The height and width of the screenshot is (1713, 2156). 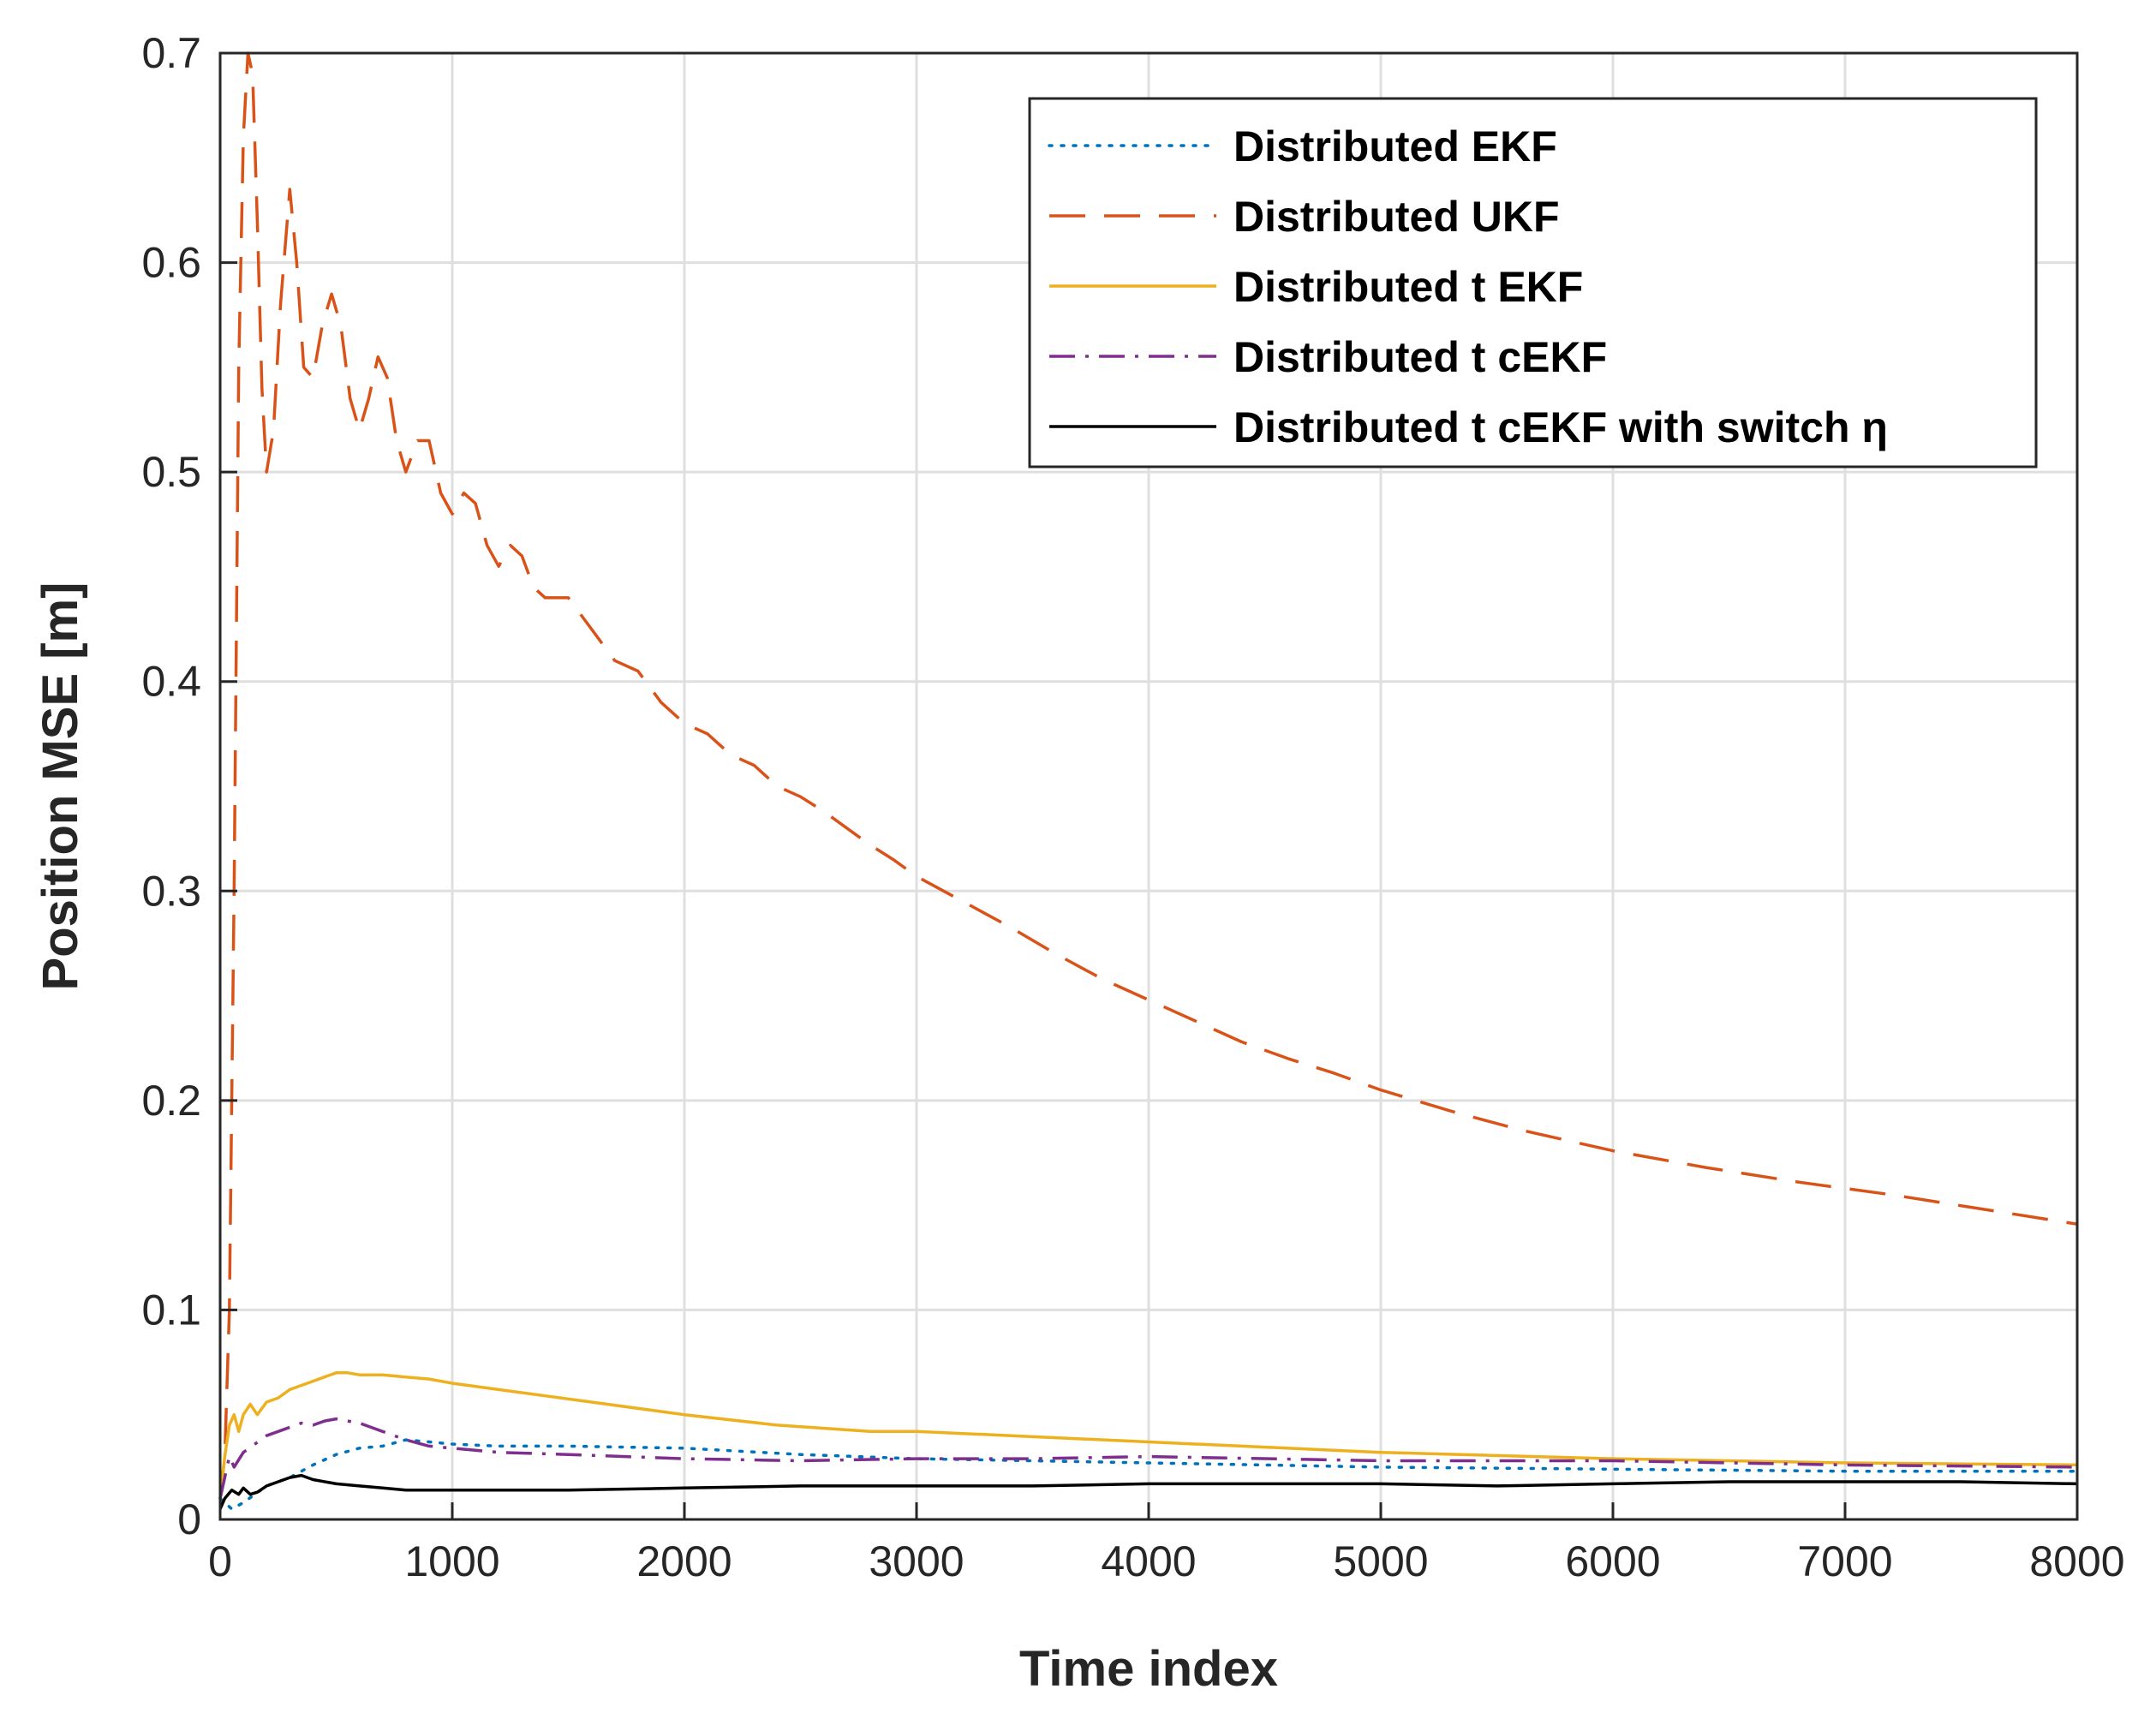 What do you see at coordinates (1148, 1561) in the screenshot?
I see `x-tick-label-4: 4000` at bounding box center [1148, 1561].